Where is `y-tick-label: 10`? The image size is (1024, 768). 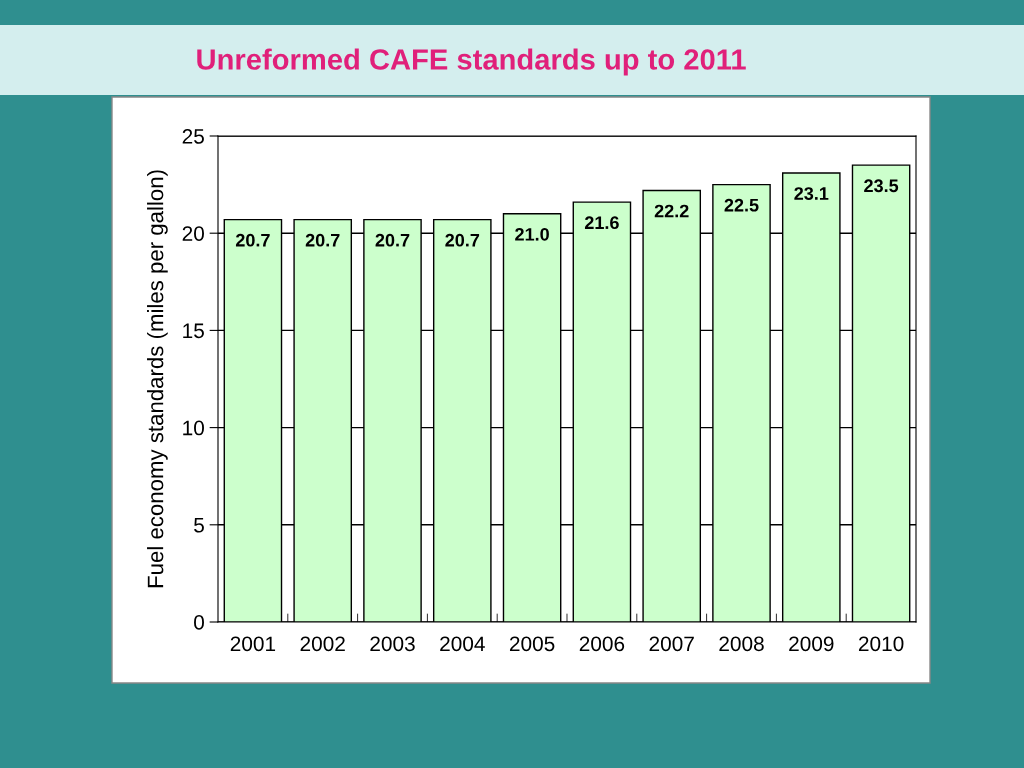 y-tick-label: 10 is located at coordinates (193, 428).